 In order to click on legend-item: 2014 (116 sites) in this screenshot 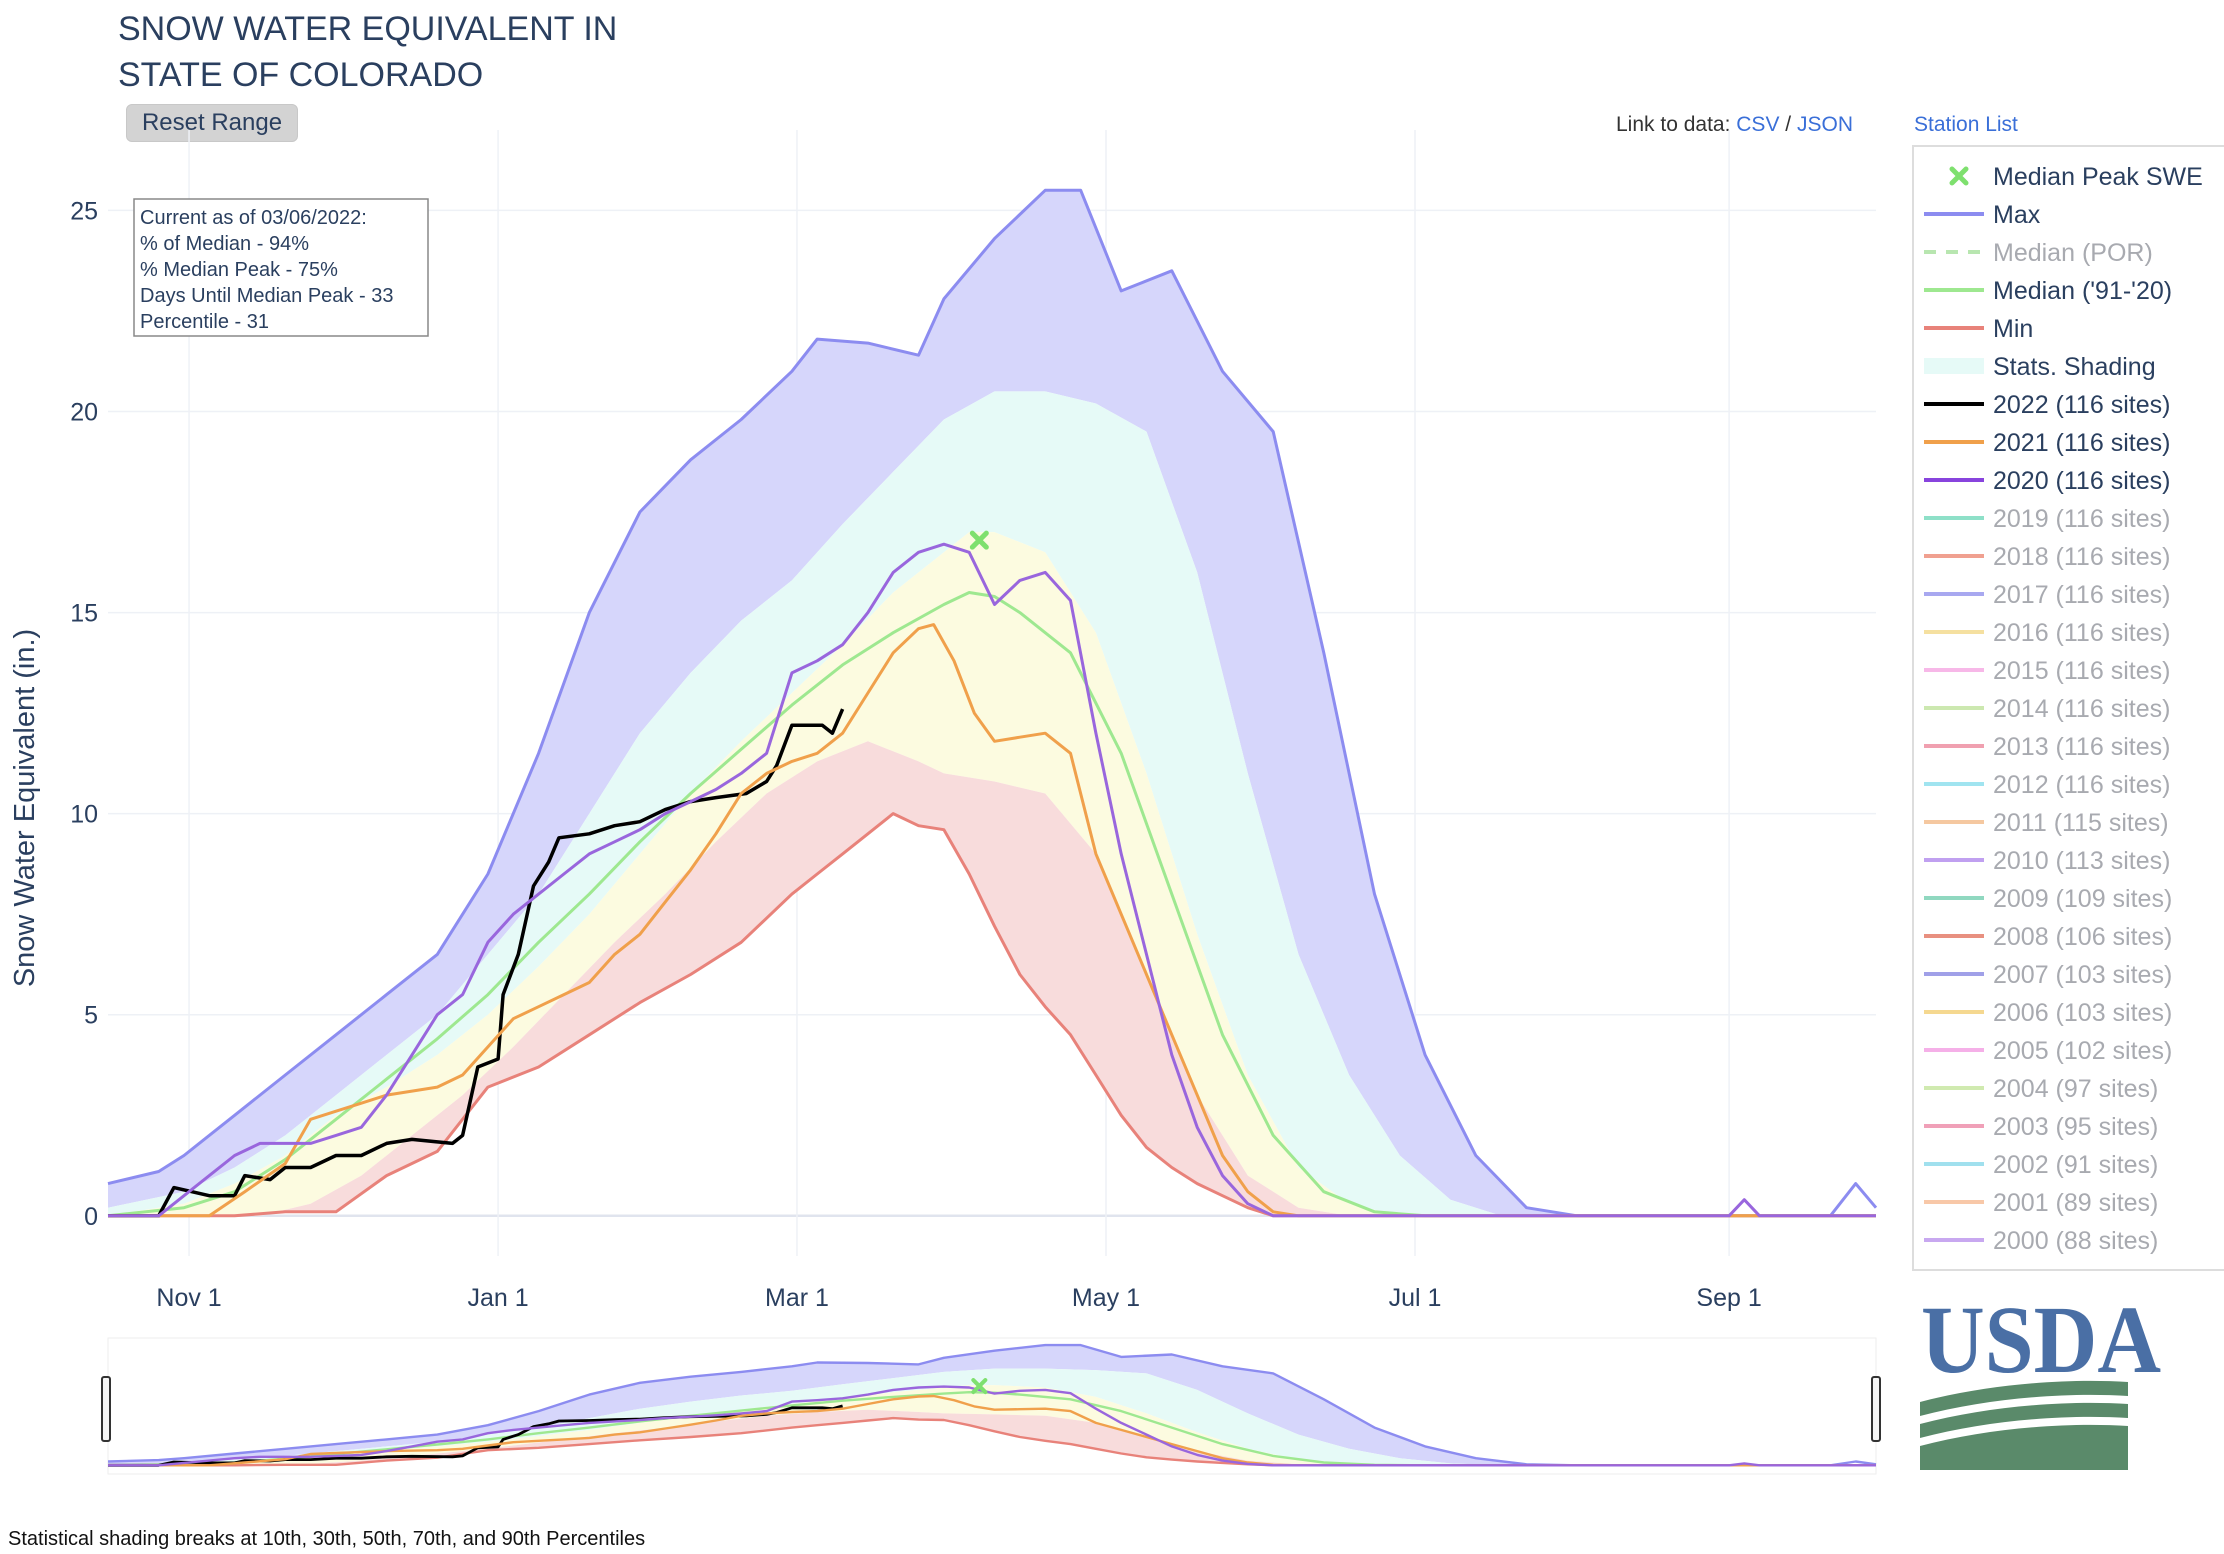, I will do `click(2047, 709)`.